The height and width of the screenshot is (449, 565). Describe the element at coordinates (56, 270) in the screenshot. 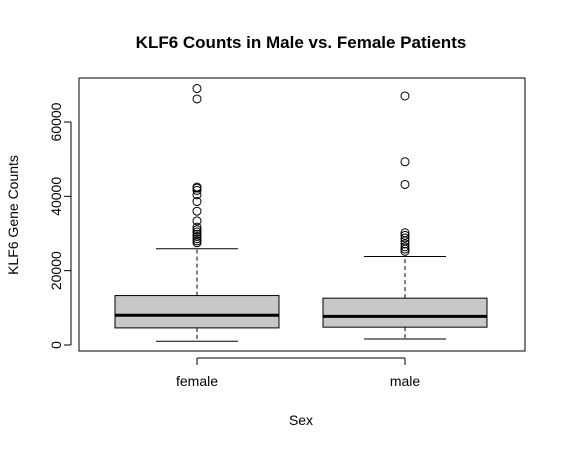

I see `y-tick-label: 20000` at that location.